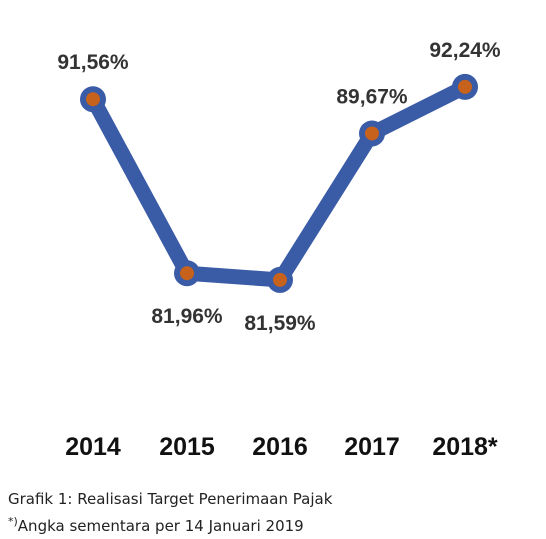  I want to click on data-point-2014, so click(93, 99).